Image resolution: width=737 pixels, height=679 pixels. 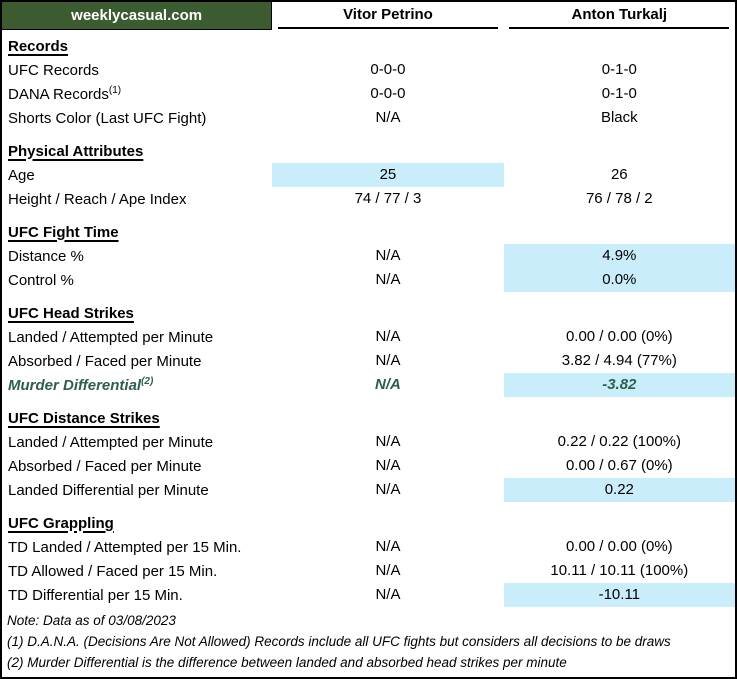 I want to click on stat-label: Height / Reach / Ape Index, so click(x=97, y=199).